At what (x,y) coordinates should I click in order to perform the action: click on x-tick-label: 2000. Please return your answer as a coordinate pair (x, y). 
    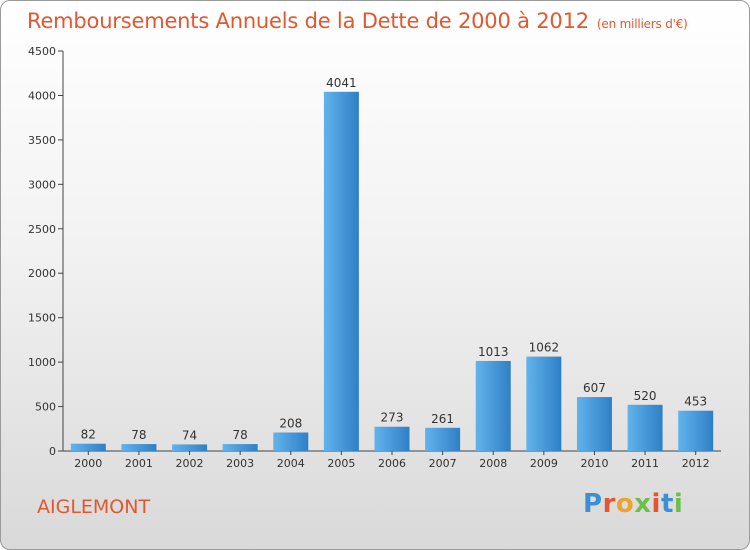
    Looking at the image, I should click on (88, 463).